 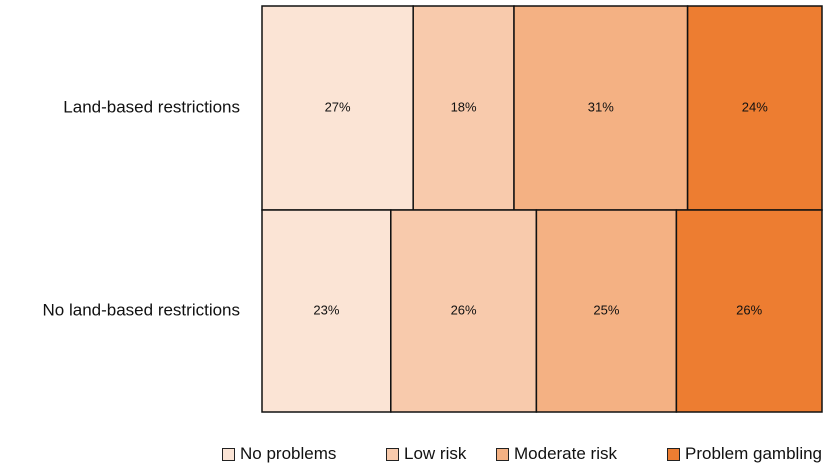 What do you see at coordinates (151, 106) in the screenshot?
I see `category-label-land-based-restrictions: Land-based restrictions` at bounding box center [151, 106].